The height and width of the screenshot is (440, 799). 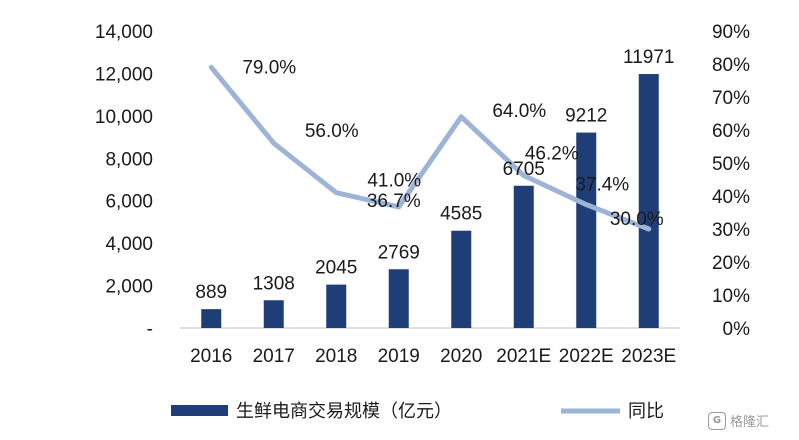 I want to click on right-axis-tick-label: 70%, so click(x=731, y=98).